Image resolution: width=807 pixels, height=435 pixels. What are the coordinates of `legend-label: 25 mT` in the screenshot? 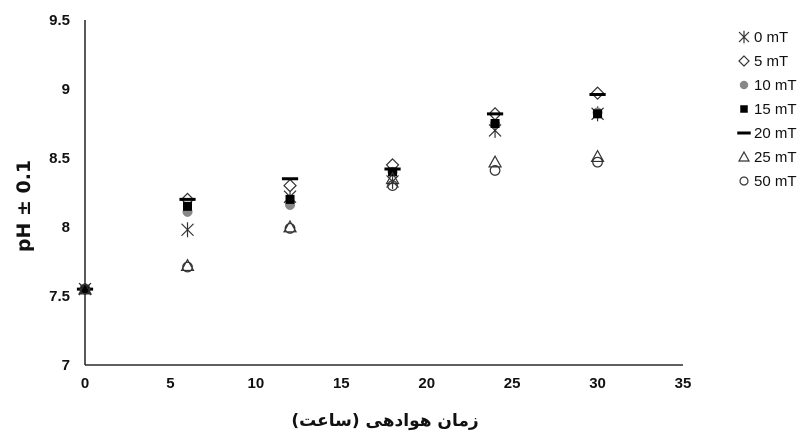 It's located at (775, 157).